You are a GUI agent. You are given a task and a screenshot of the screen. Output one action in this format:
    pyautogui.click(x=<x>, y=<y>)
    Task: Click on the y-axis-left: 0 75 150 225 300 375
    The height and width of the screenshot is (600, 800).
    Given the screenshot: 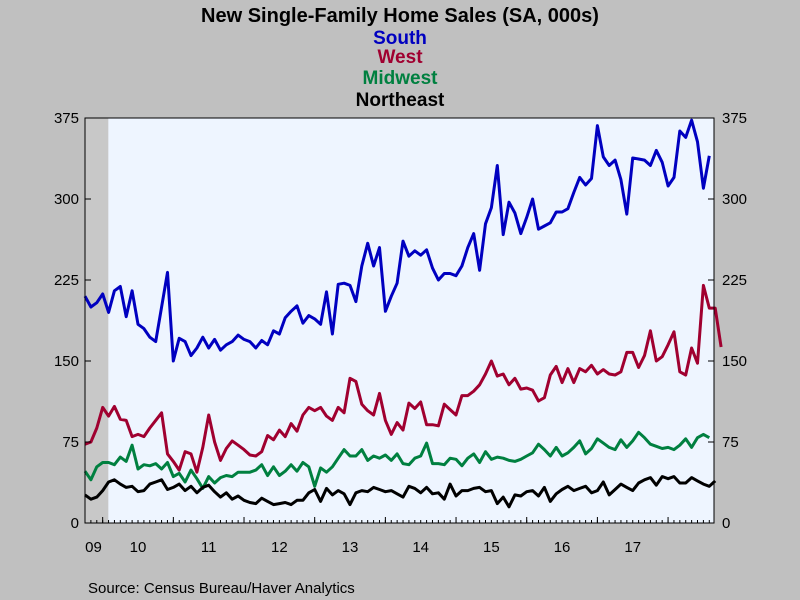 What is the action you would take?
    pyautogui.click(x=72, y=321)
    